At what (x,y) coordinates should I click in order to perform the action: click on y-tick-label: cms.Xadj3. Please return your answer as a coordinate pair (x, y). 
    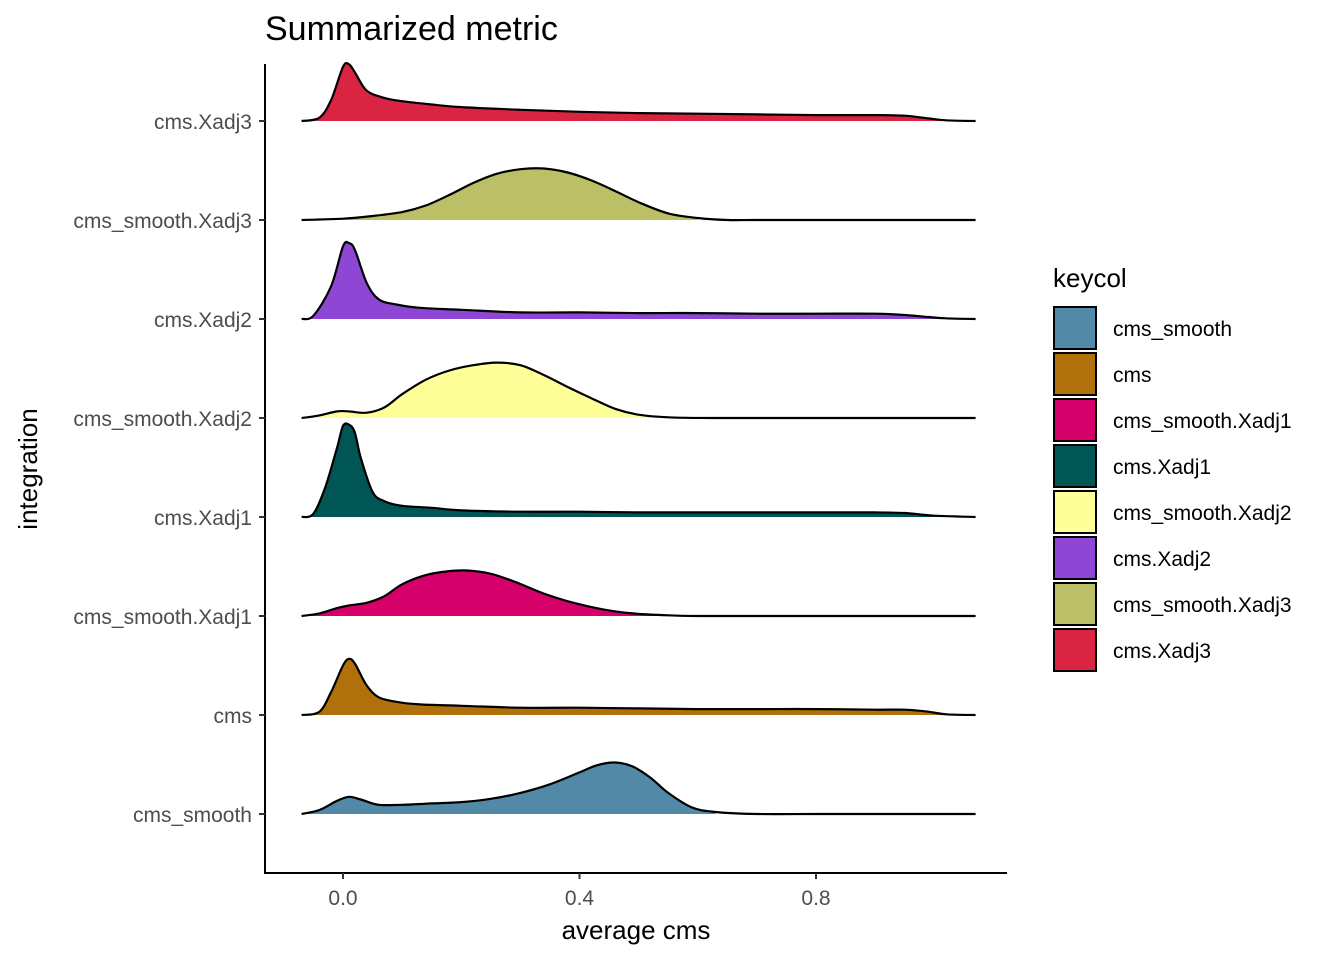
    Looking at the image, I should click on (203, 122).